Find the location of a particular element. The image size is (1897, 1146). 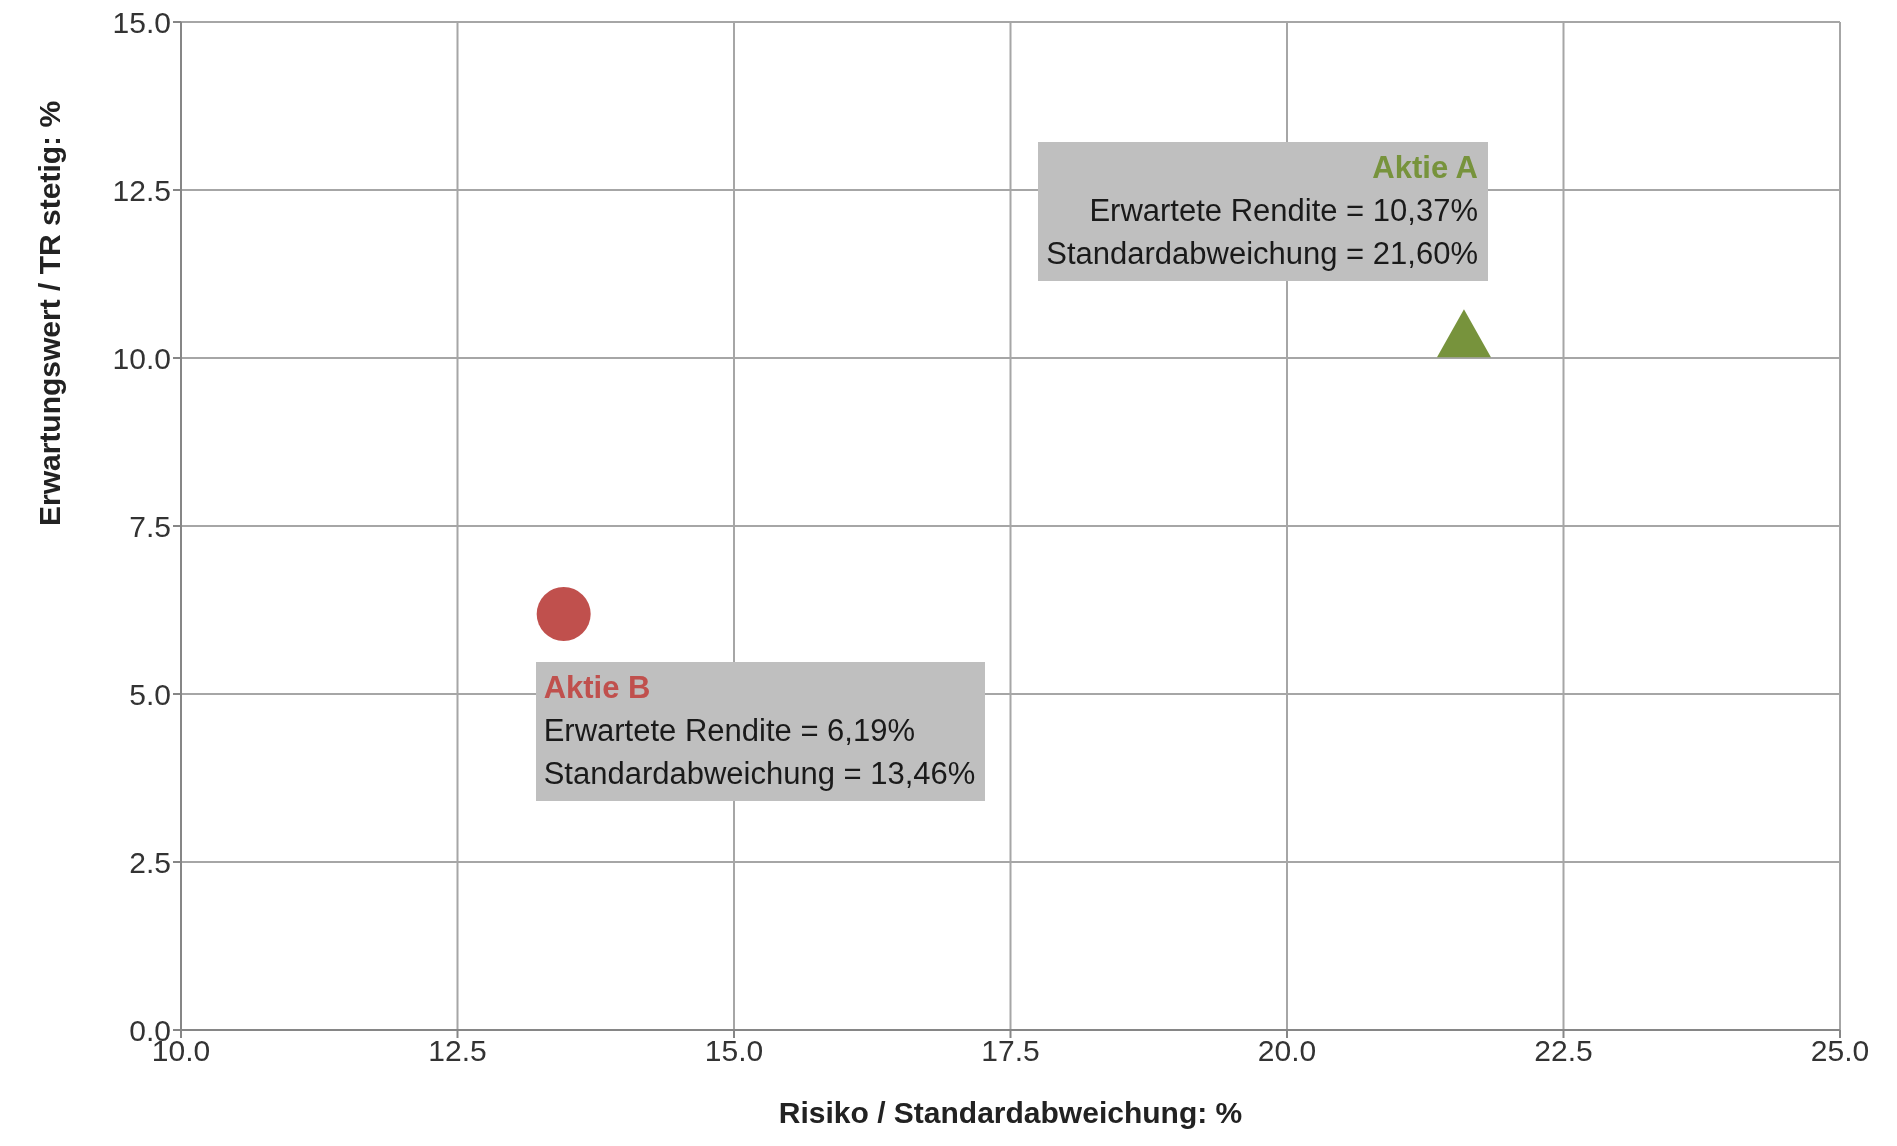

x-tick-label: 20.0 is located at coordinates (1287, 1051).